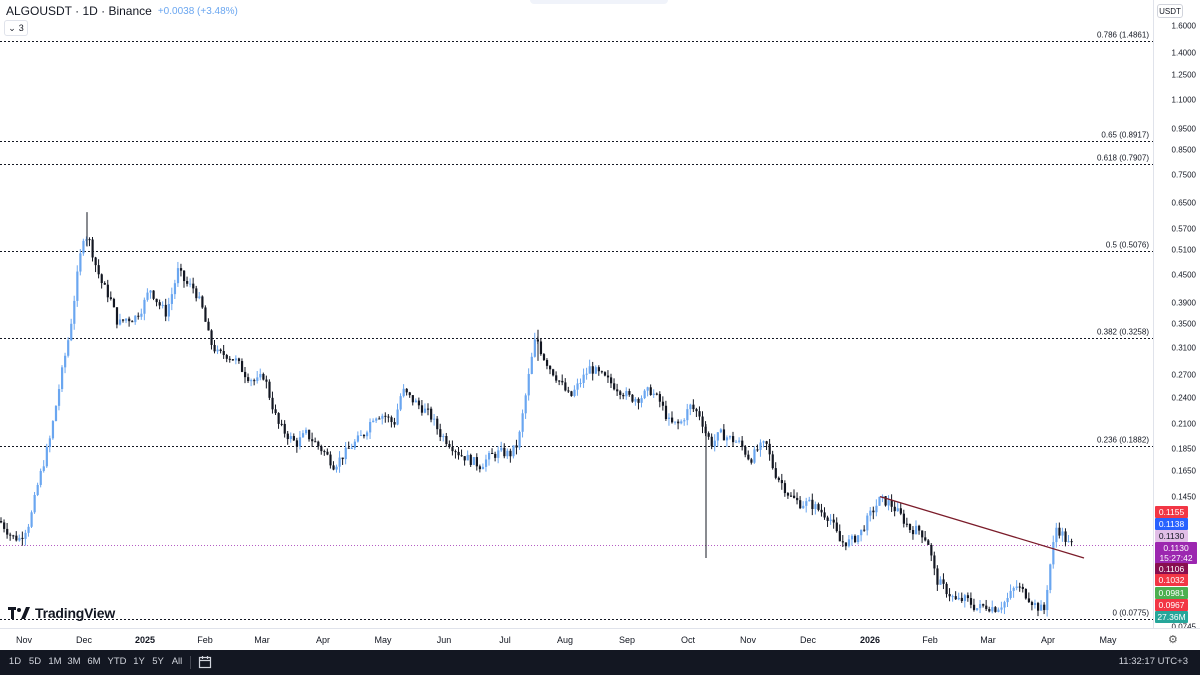  I want to click on price-label: 0.1032, so click(1171, 580).